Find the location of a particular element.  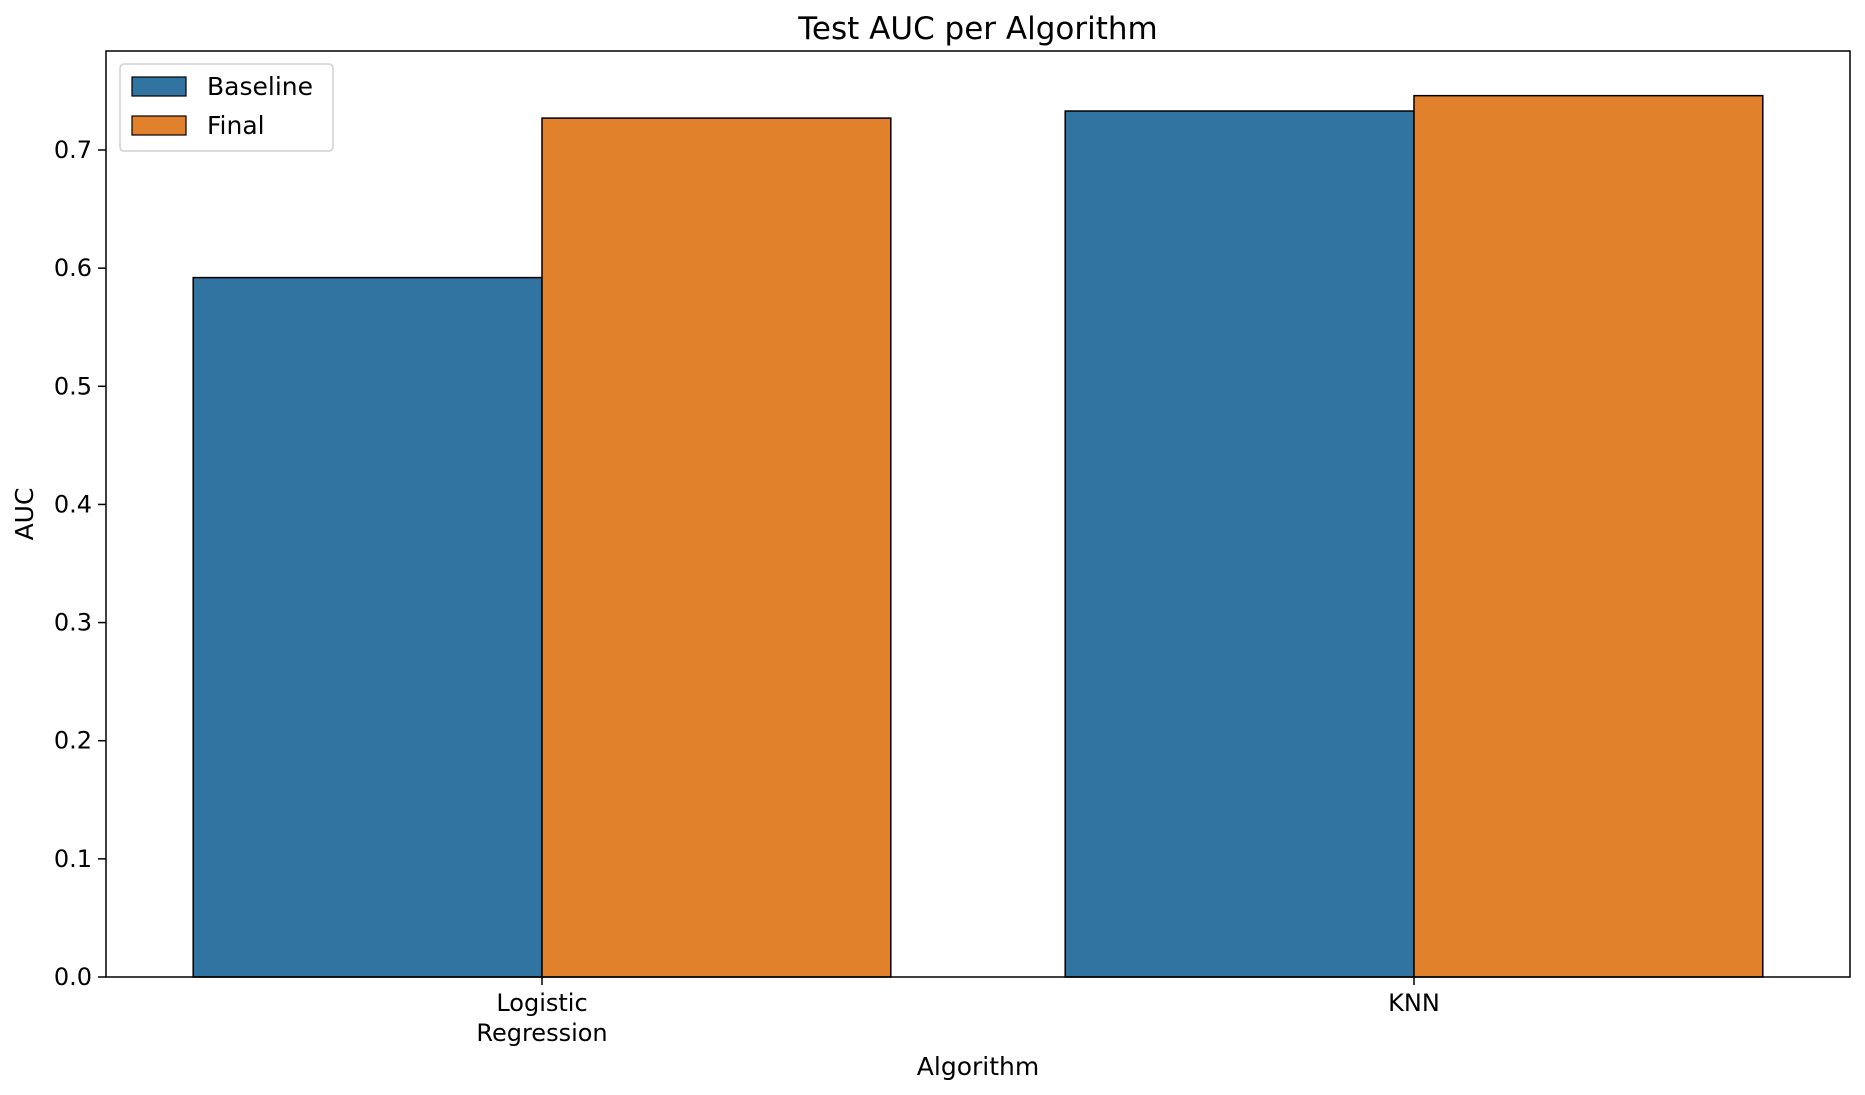

x-tick-label: KNN is located at coordinates (1414, 1003).